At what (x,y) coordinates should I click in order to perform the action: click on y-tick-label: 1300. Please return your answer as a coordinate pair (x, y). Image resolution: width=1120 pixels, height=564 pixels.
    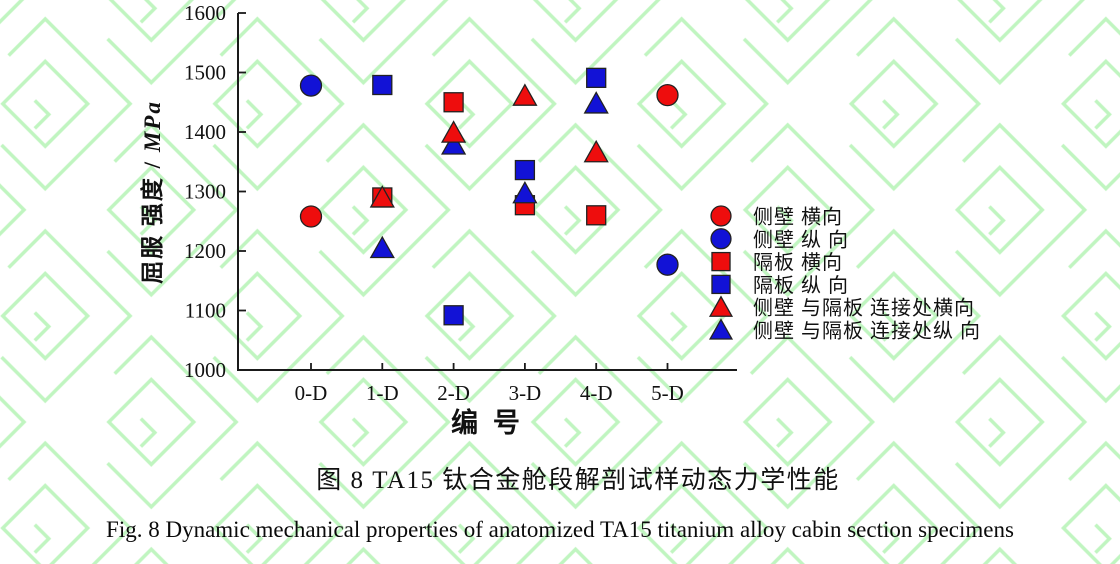
    Looking at the image, I should click on (205, 192).